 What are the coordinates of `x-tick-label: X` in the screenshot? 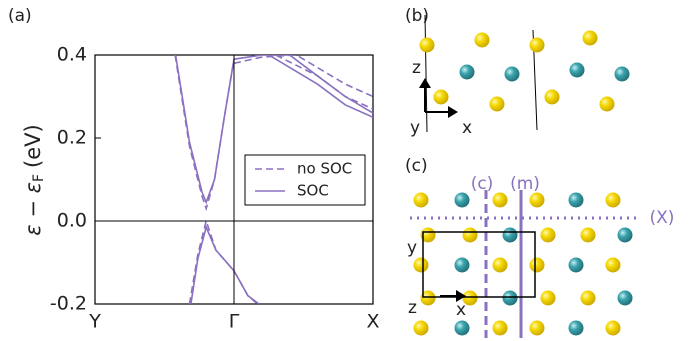 It's located at (372, 322).